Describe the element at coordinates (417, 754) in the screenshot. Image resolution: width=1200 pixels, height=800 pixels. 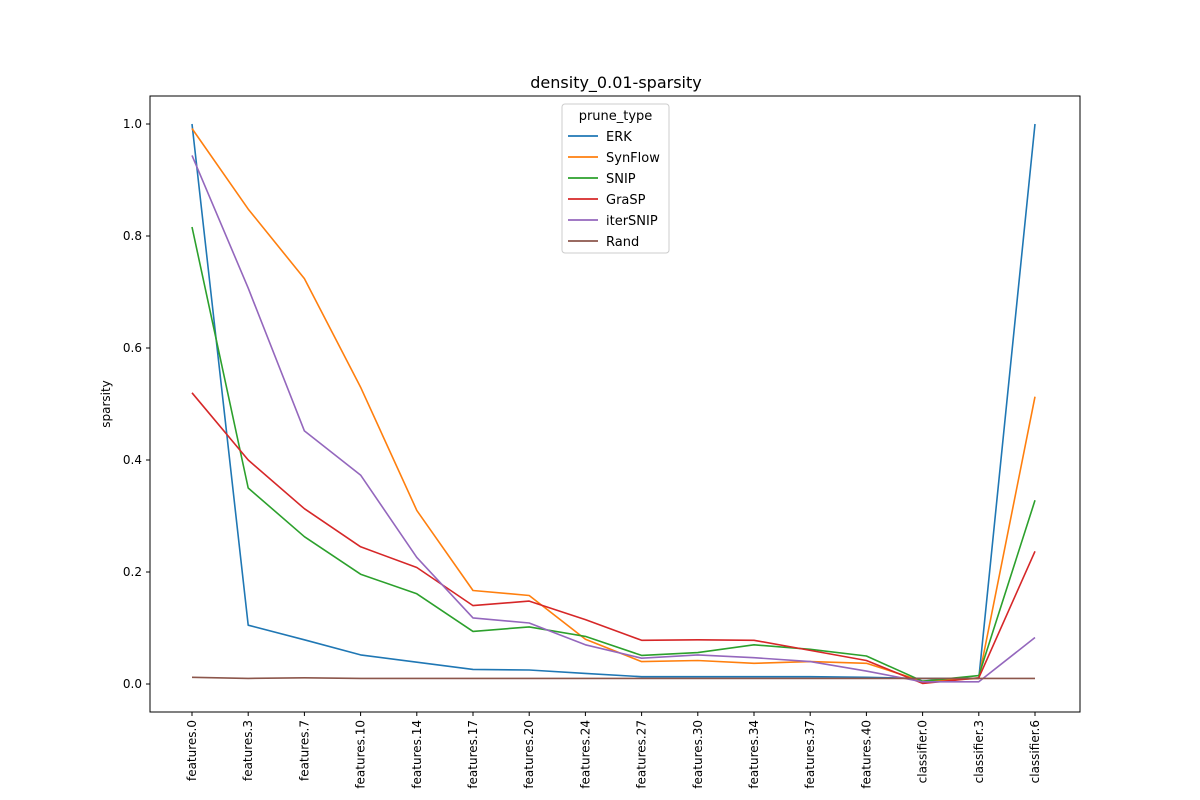
I see `x-tick-label: features.14` at that location.